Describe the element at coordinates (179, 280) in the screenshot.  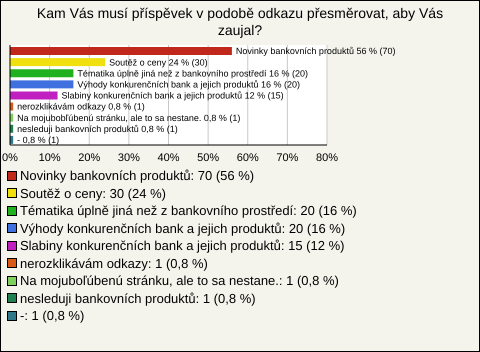
I see `legend-label: Na mojuboľúbenú stránku, ale to sa nestane.: 1 (0,8 %)` at that location.